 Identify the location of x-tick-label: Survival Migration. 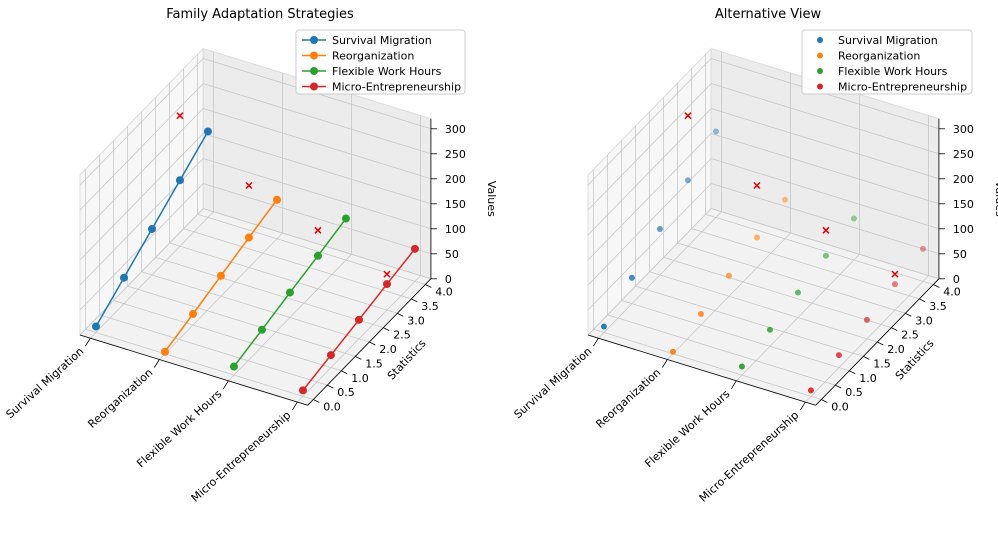
(45, 383).